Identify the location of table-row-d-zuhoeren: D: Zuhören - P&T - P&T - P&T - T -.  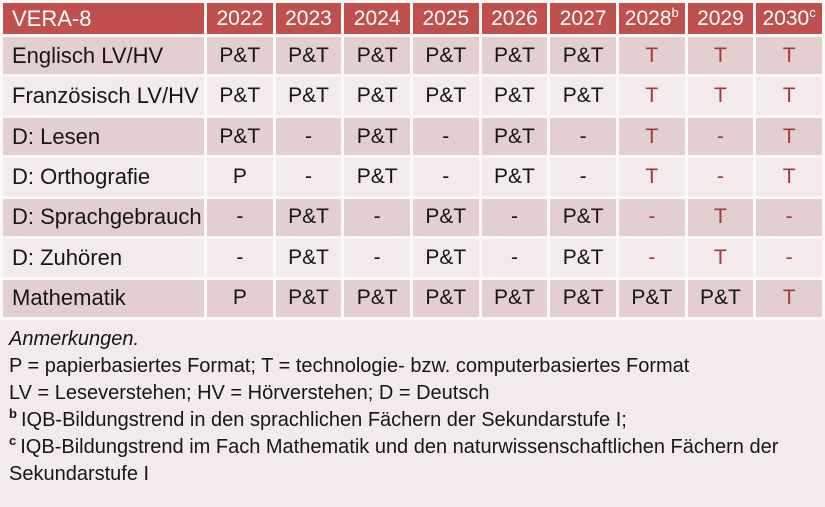
(412, 258).